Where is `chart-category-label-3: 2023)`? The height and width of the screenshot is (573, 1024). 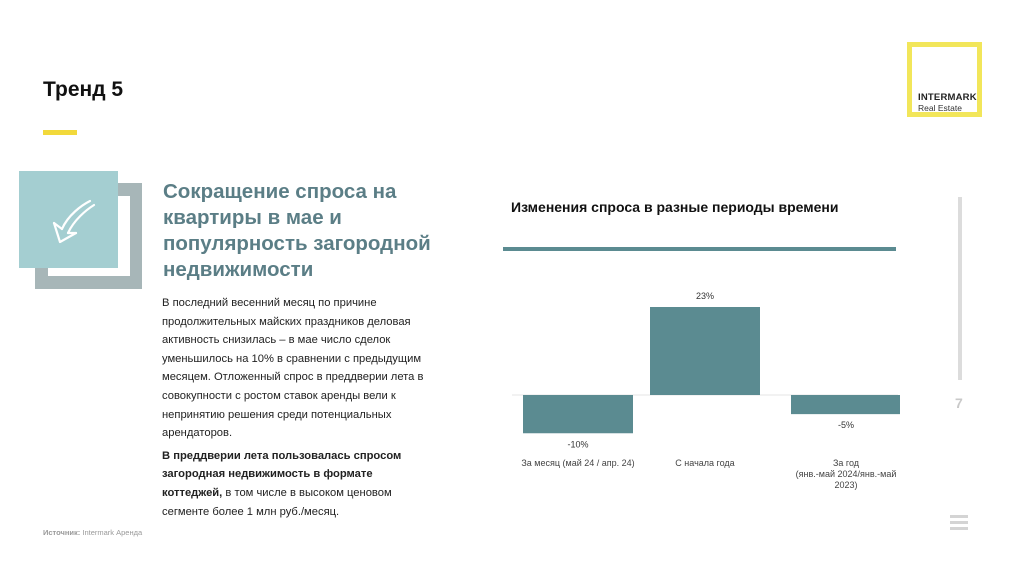
chart-category-label-3: 2023) is located at coordinates (845, 485).